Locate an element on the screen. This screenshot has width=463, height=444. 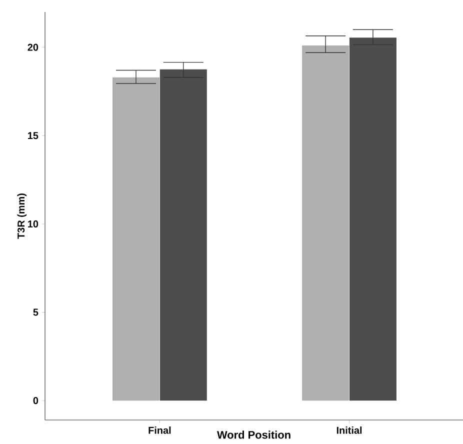
y-tick-label: 20 is located at coordinates (33, 47).